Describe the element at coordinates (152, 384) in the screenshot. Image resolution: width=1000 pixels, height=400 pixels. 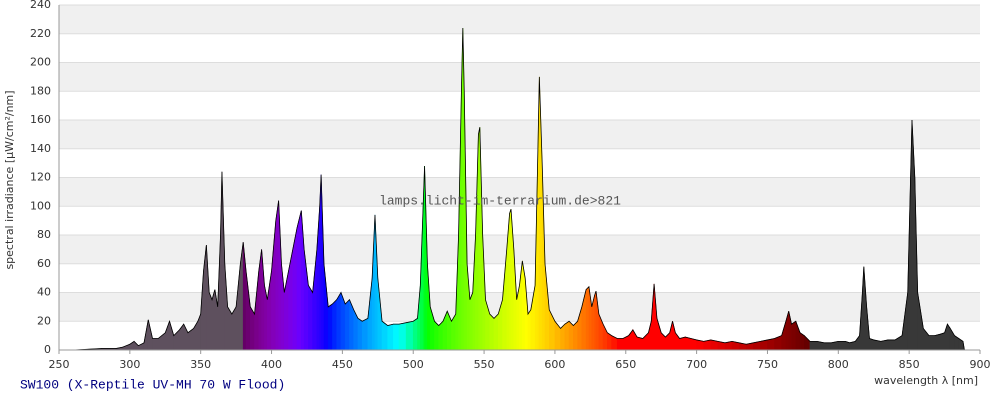
I see `chart-title: SW100 (X-Reptile UV-MH 70 W Flood)` at that location.